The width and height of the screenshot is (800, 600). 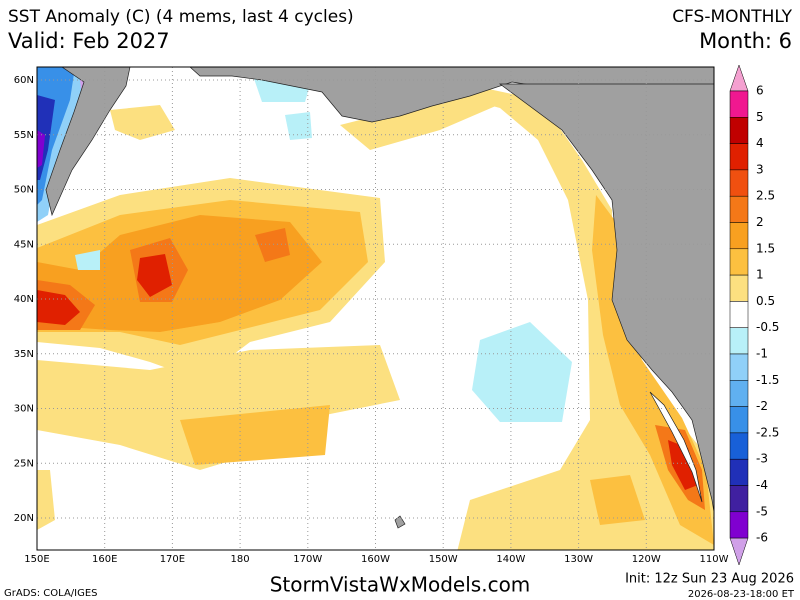 What do you see at coordinates (760, 275) in the screenshot?
I see `colorbar-label: 1` at bounding box center [760, 275].